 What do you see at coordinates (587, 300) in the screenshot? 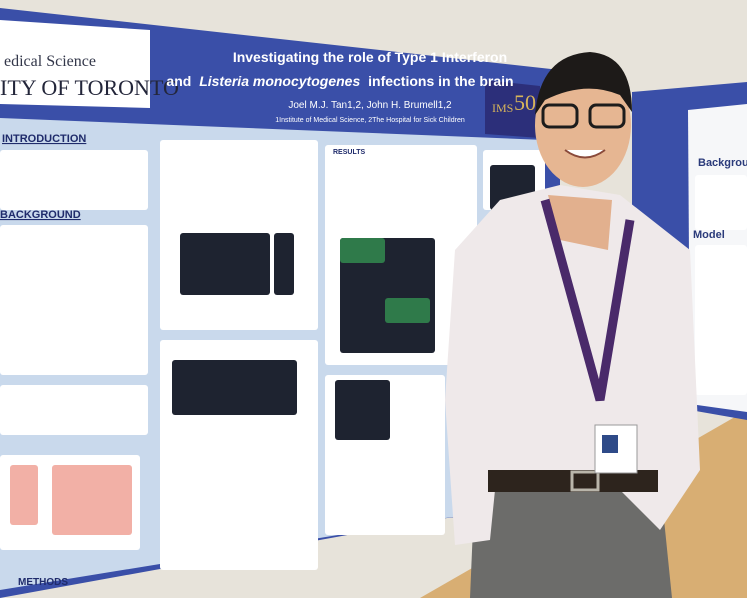
I see `lanyard` at bounding box center [587, 300].